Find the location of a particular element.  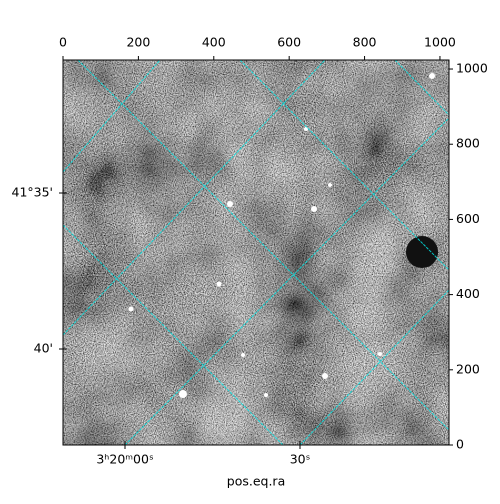

world-x-label: 3ʰ20ᵐ00ˢ is located at coordinates (124, 459).